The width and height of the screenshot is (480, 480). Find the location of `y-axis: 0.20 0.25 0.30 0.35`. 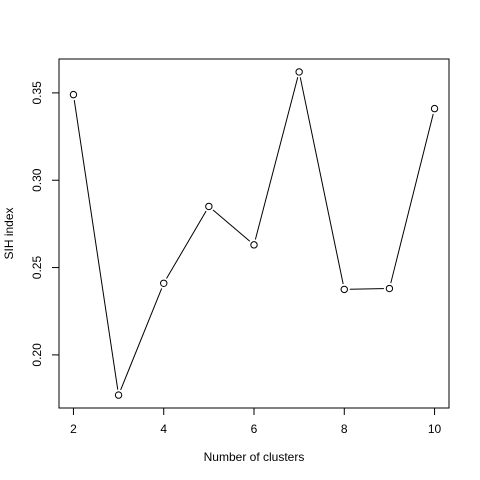

y-axis: 0.20 0.25 0.30 0.35 is located at coordinates (45, 224).